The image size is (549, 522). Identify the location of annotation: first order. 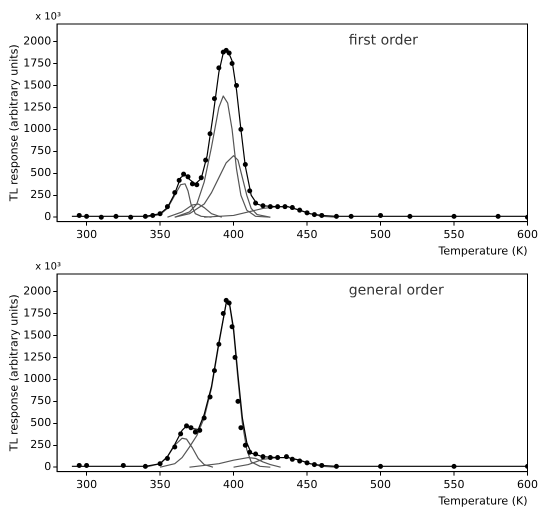
(383, 40).